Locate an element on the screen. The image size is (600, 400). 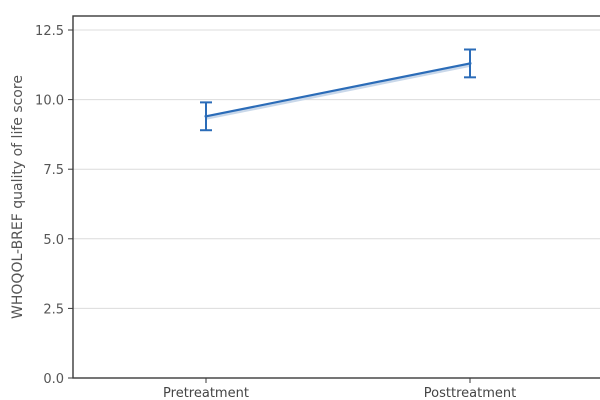
series-line-shadow is located at coordinates (338, 91).